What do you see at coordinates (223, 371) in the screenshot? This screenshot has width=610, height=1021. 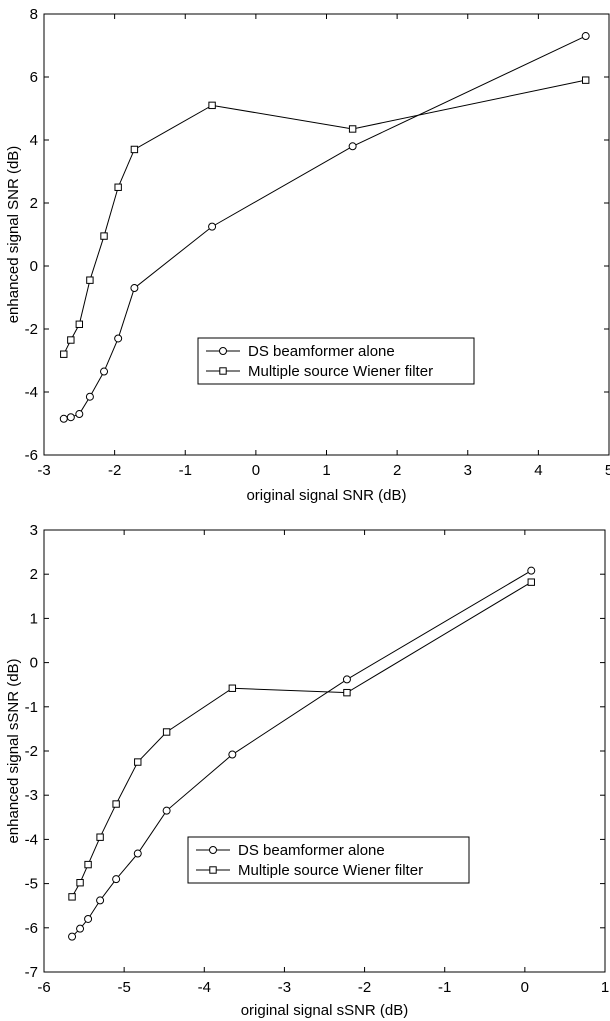 I see `legend-marker-square` at bounding box center [223, 371].